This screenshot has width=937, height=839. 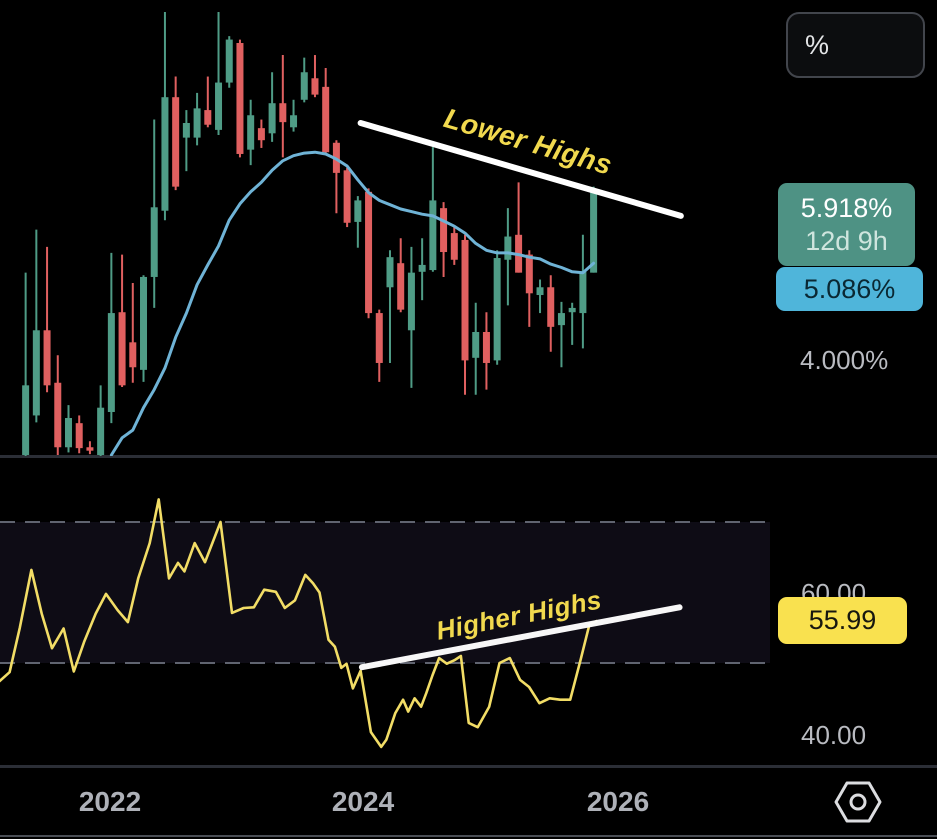 I want to click on last-price-value: 5.918%, so click(x=846, y=207).